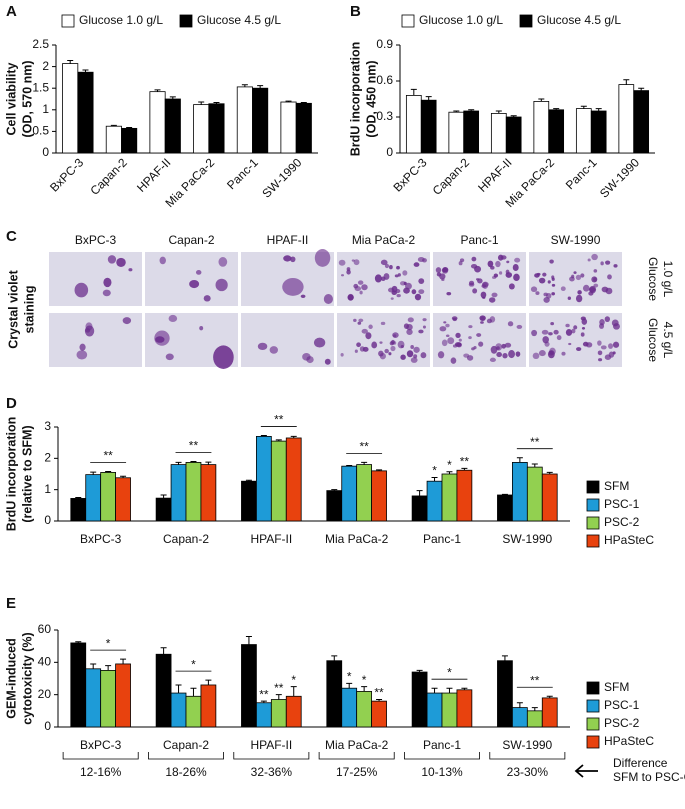 Image resolution: width=685 pixels, height=809 pixels. What do you see at coordinates (66, 174) in the screenshot?
I see `x-tick-label: BxPC-3` at bounding box center [66, 174].